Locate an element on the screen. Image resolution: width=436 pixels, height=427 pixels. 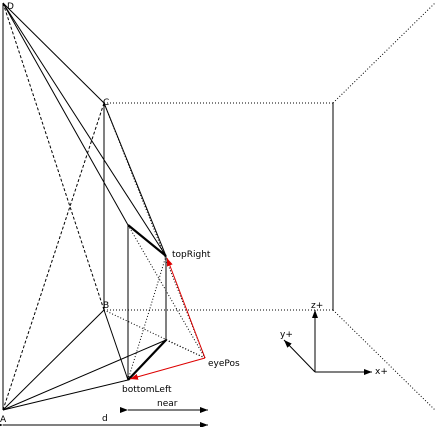
label: topRight is located at coordinates (191, 255).